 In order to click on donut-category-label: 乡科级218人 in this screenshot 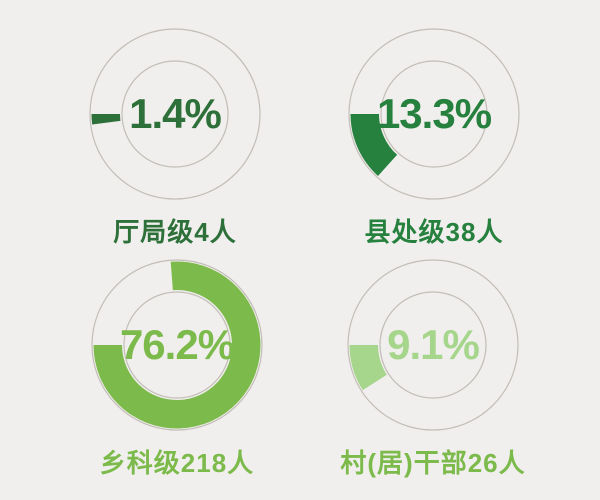, I will do `click(177, 463)`.